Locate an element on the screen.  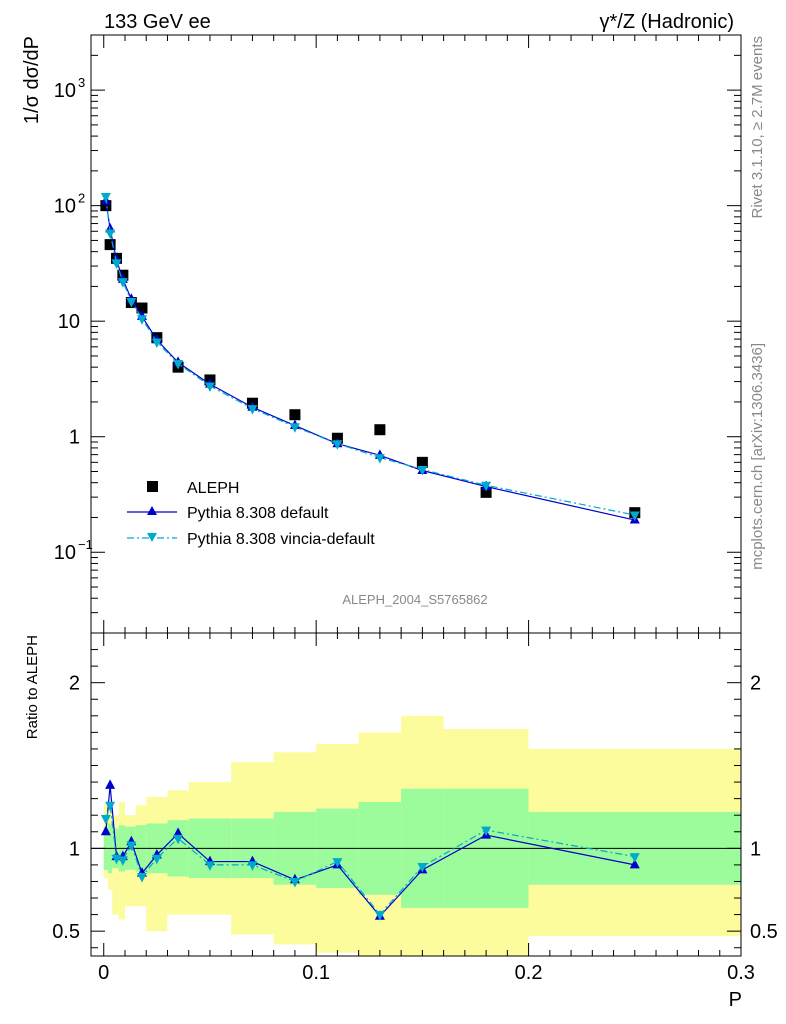
legend-item-aleph: ALEPH is located at coordinates (193, 488).